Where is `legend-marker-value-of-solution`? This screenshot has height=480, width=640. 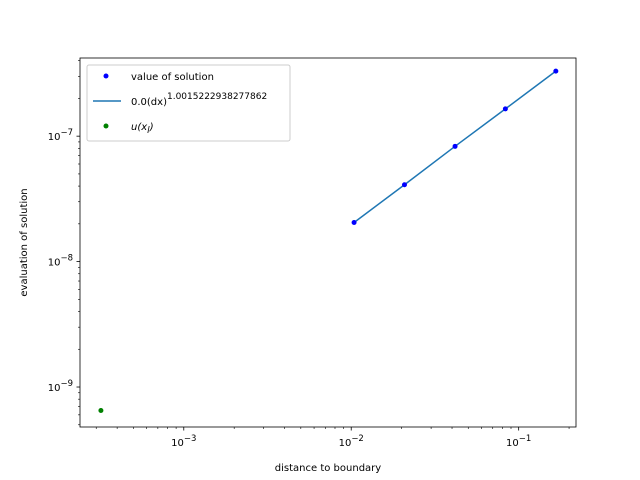
legend-marker-value-of-solution is located at coordinates (106, 76).